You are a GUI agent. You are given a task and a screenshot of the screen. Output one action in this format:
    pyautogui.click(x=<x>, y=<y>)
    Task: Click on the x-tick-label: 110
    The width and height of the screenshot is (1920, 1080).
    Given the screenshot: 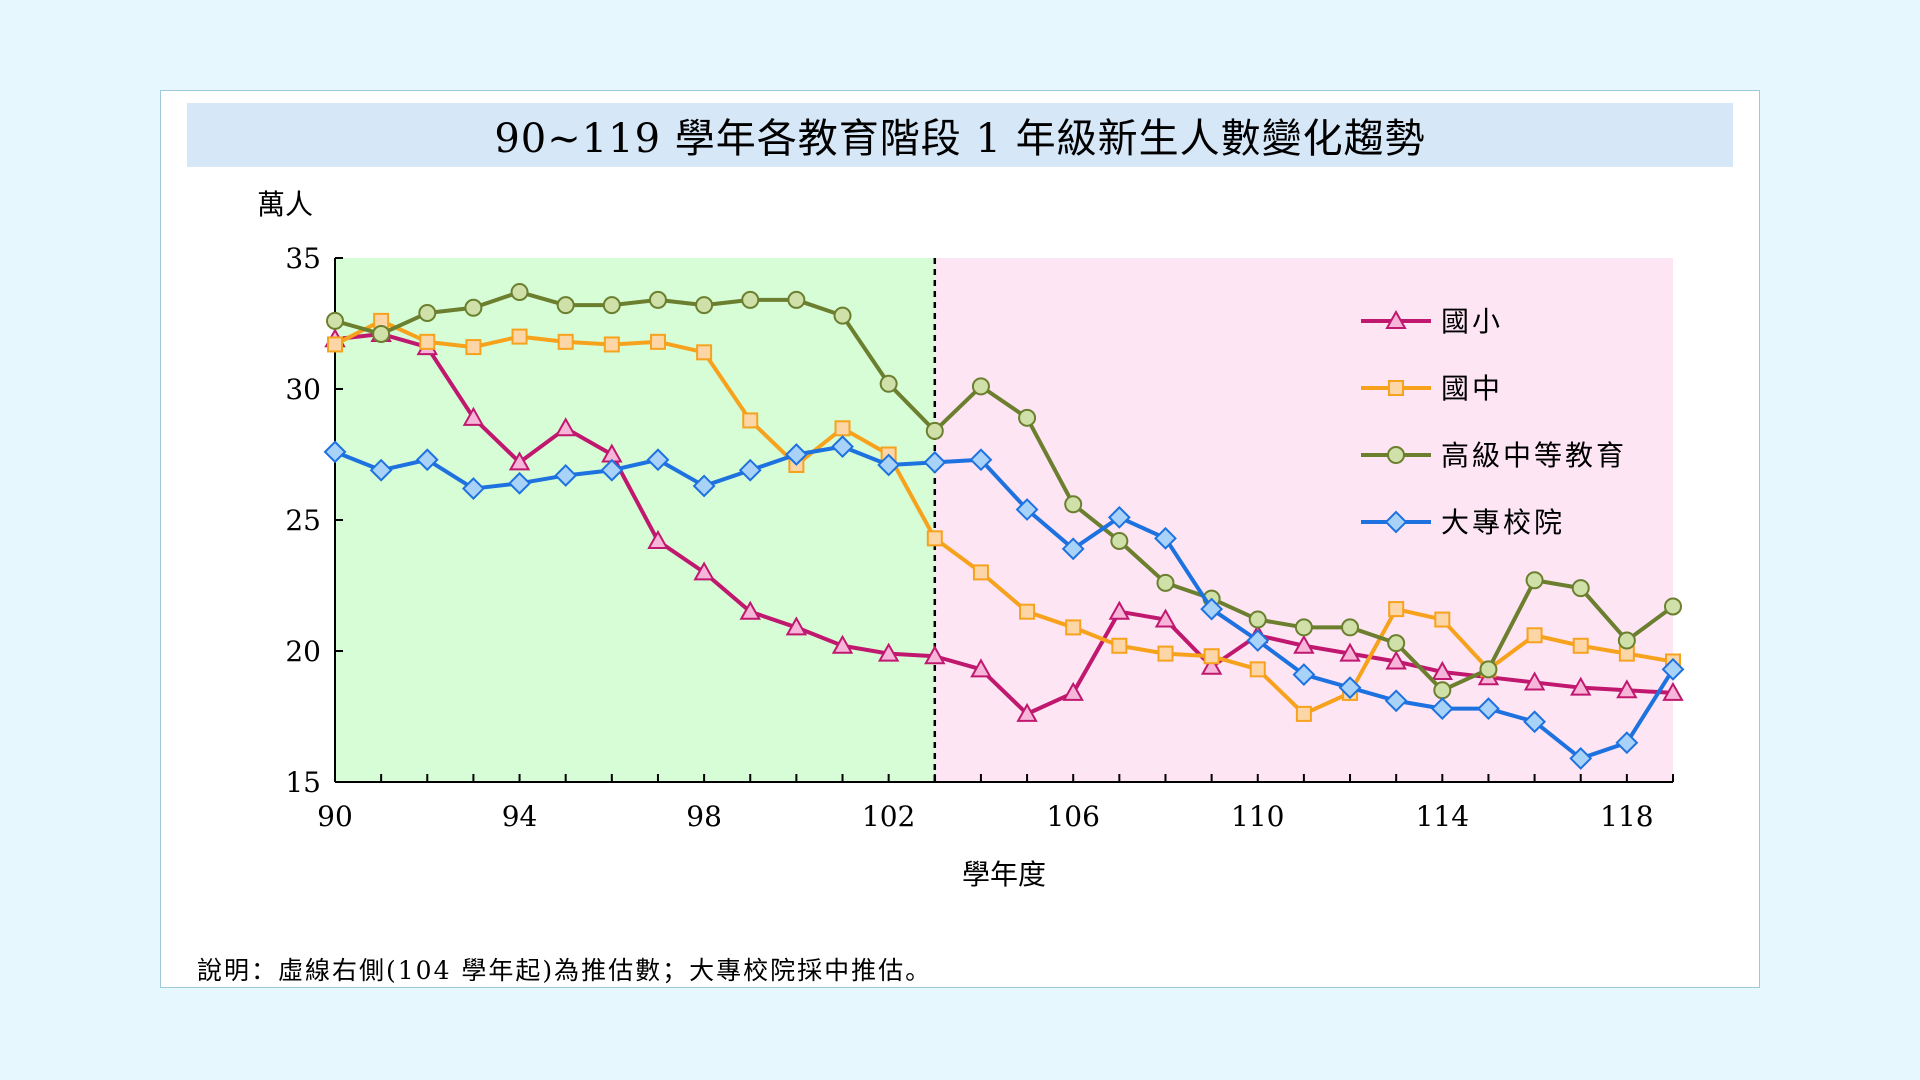 What is the action you would take?
    pyautogui.click(x=1257, y=816)
    